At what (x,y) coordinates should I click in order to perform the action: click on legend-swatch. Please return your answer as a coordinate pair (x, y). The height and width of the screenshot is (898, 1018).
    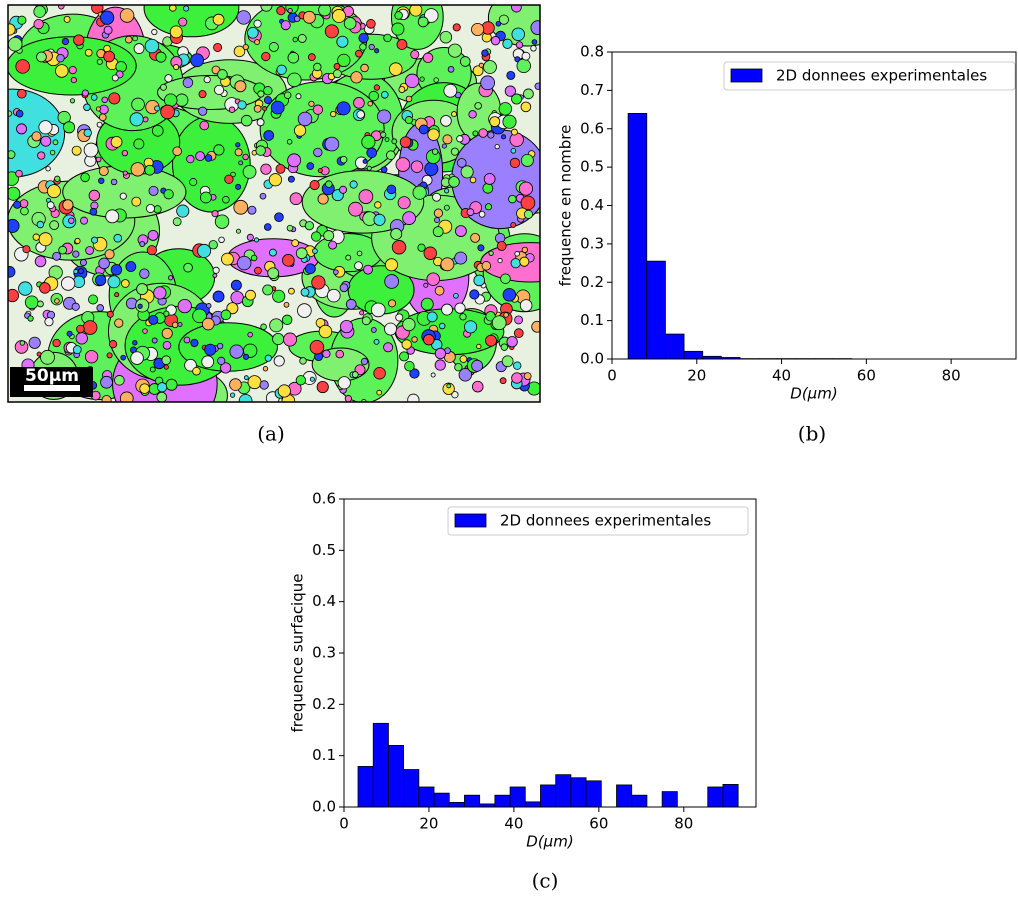
    Looking at the image, I should click on (470, 520).